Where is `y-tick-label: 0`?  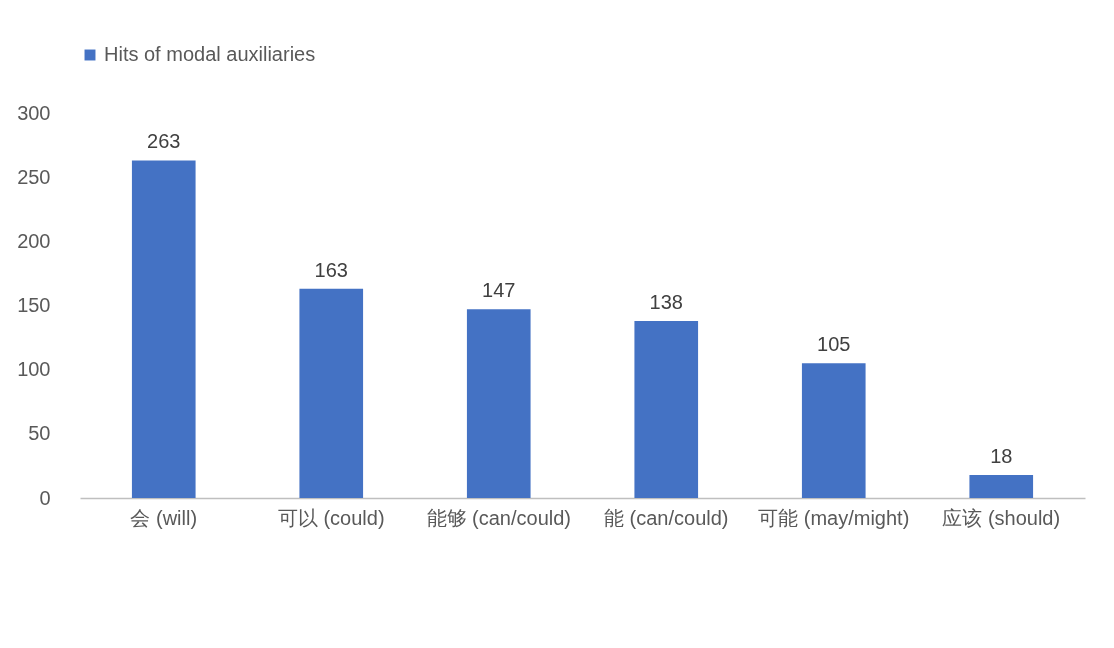
y-tick-label: 0 is located at coordinates (45, 497).